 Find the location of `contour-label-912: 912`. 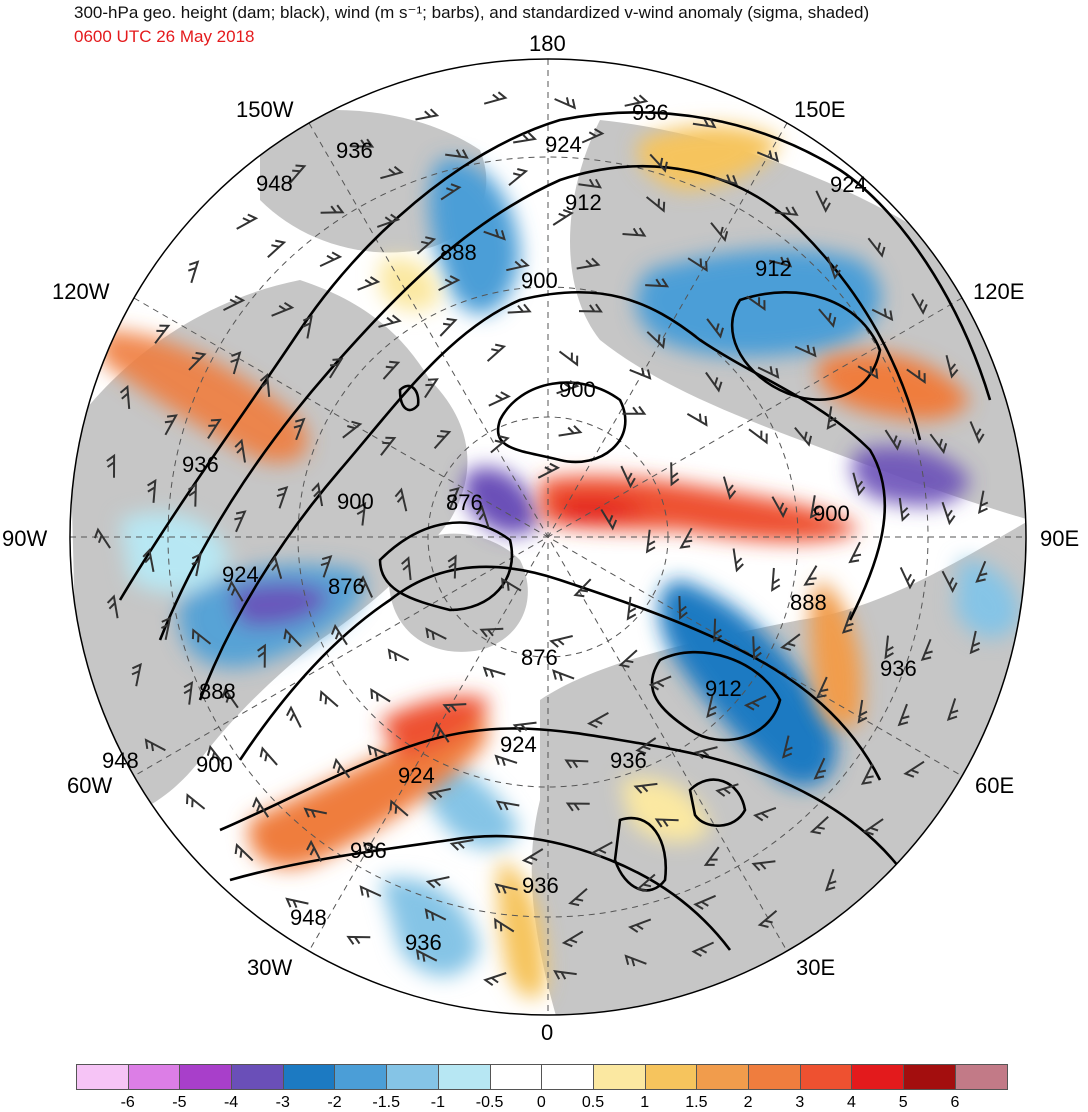

contour-label-912: 912 is located at coordinates (723, 688).